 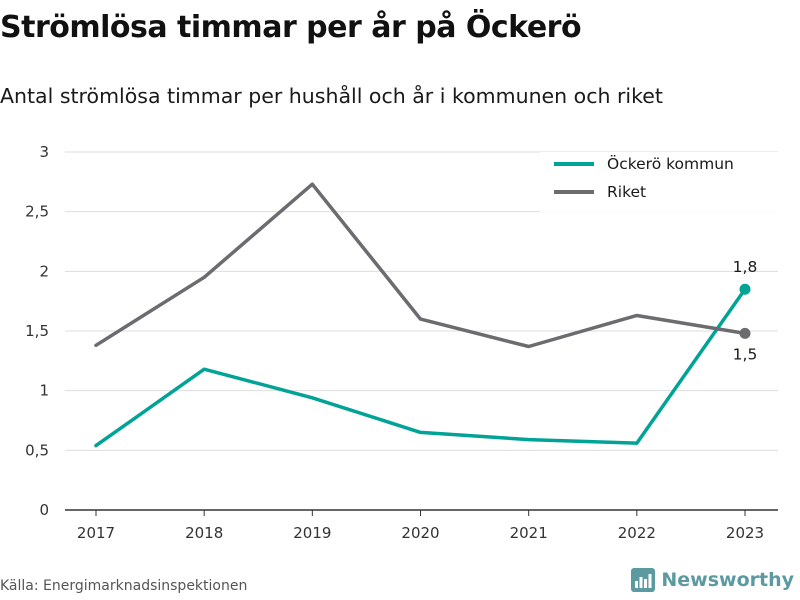 I want to click on y-axis: 0 0,5 1 1,5 2 2,5 3, so click(x=37, y=331).